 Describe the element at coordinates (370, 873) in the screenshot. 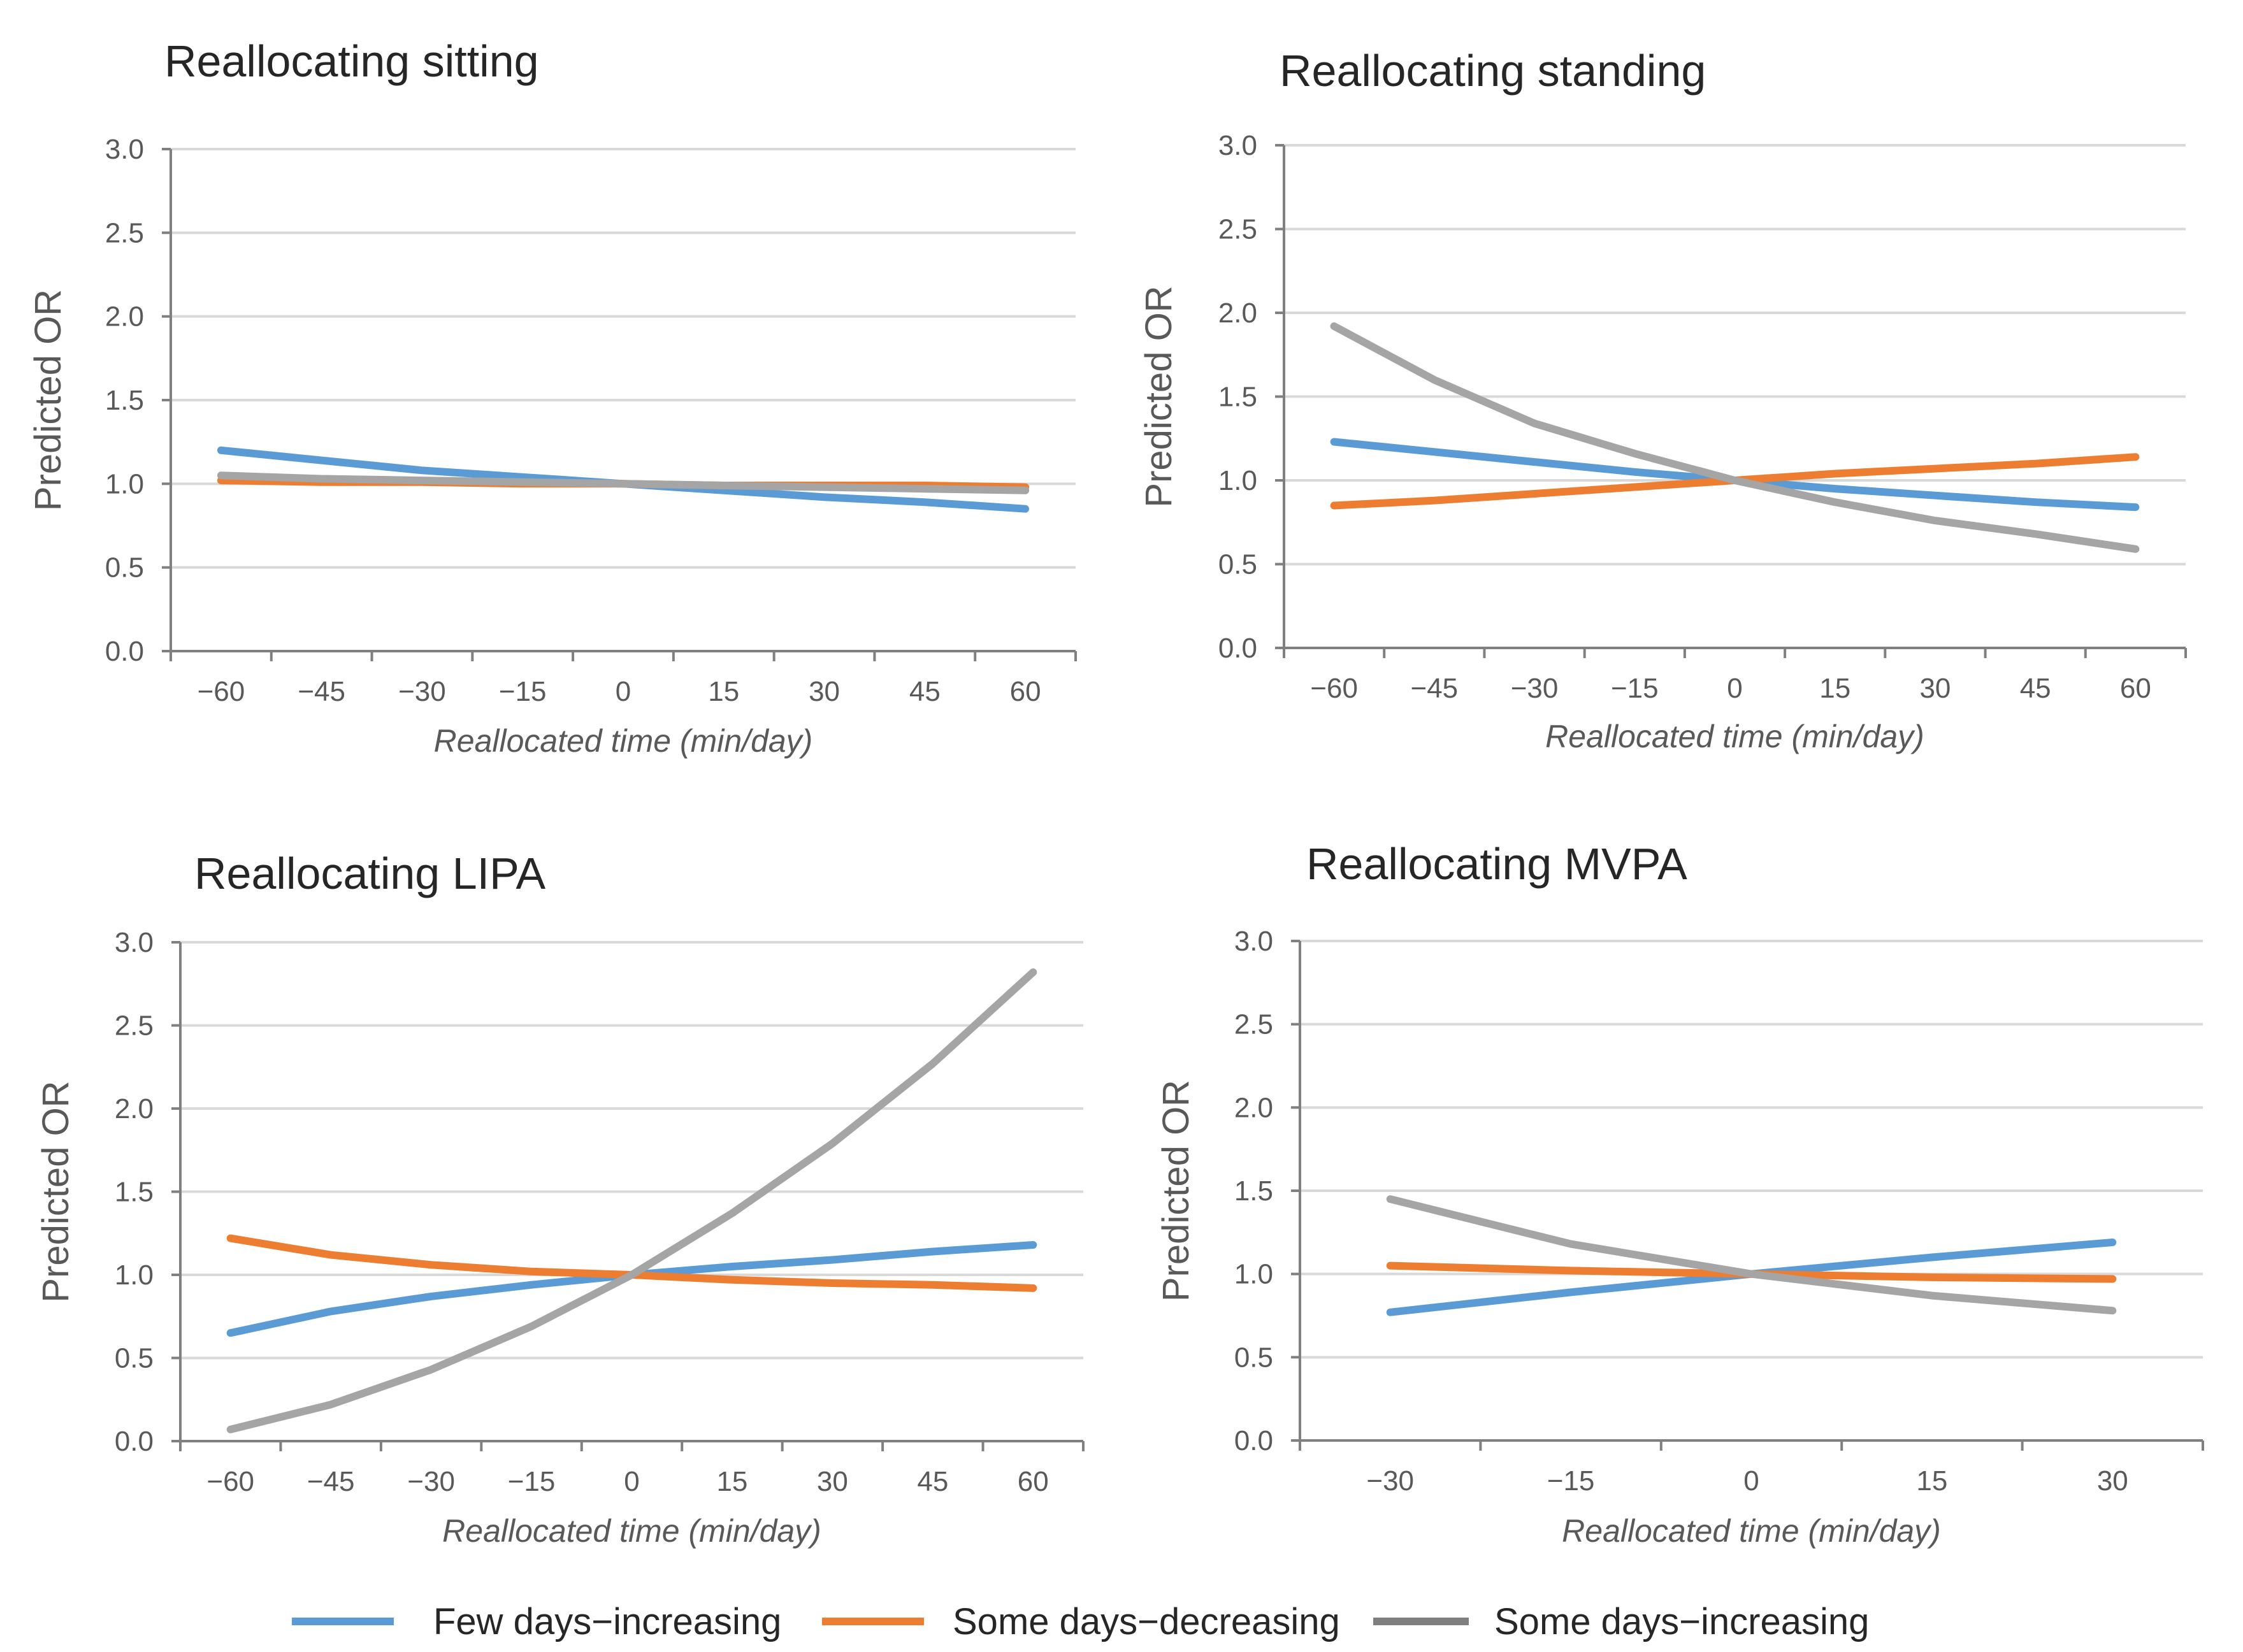

I see `chart-title: Reallocating LIPA` at that location.